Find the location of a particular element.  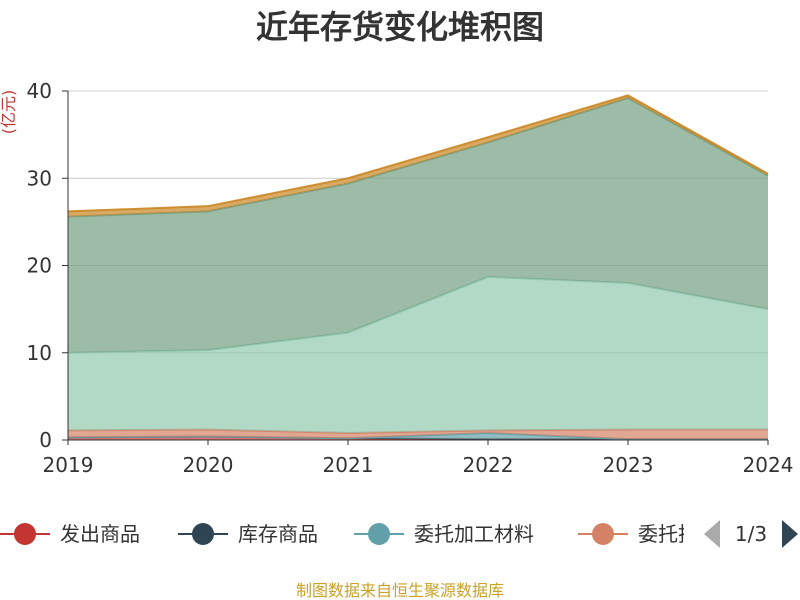

legend-label: 发出商品 is located at coordinates (100, 534).